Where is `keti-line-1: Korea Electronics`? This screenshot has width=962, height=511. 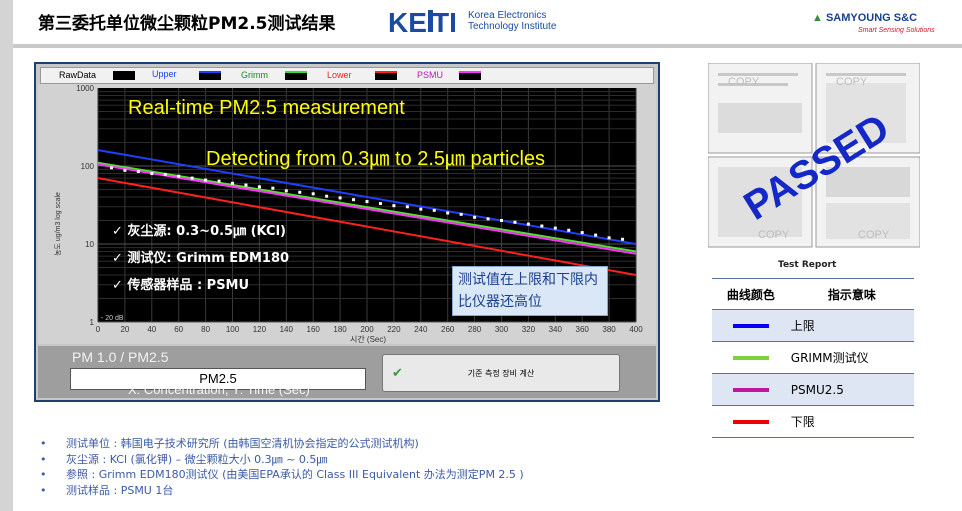 keti-line-1: Korea Electronics is located at coordinates (507, 15).